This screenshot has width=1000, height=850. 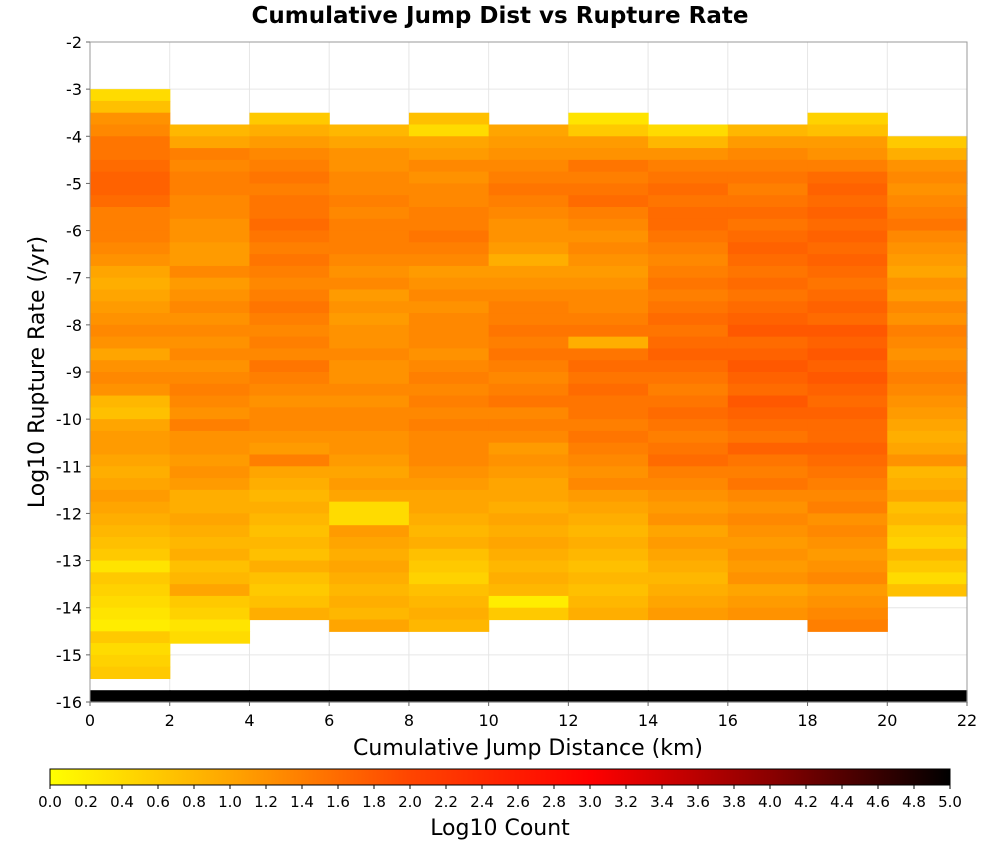 I want to click on x-tick-label: 14, so click(x=648, y=720).